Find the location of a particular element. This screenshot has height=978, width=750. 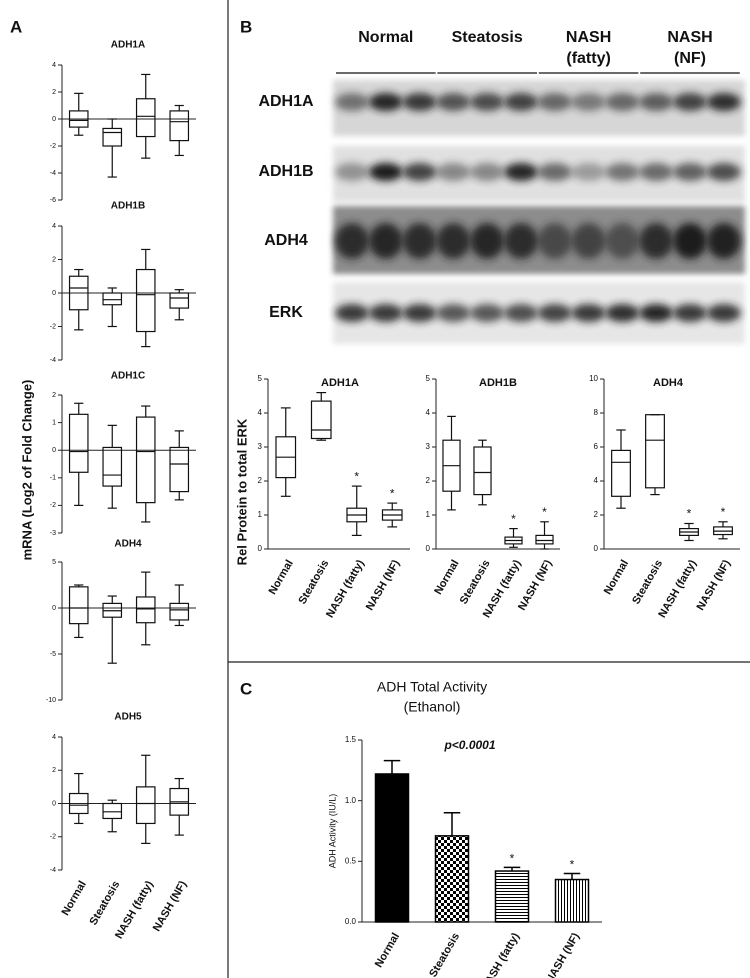

y-axis-label: Rel Protein to total ERK is located at coordinates (241, 491).